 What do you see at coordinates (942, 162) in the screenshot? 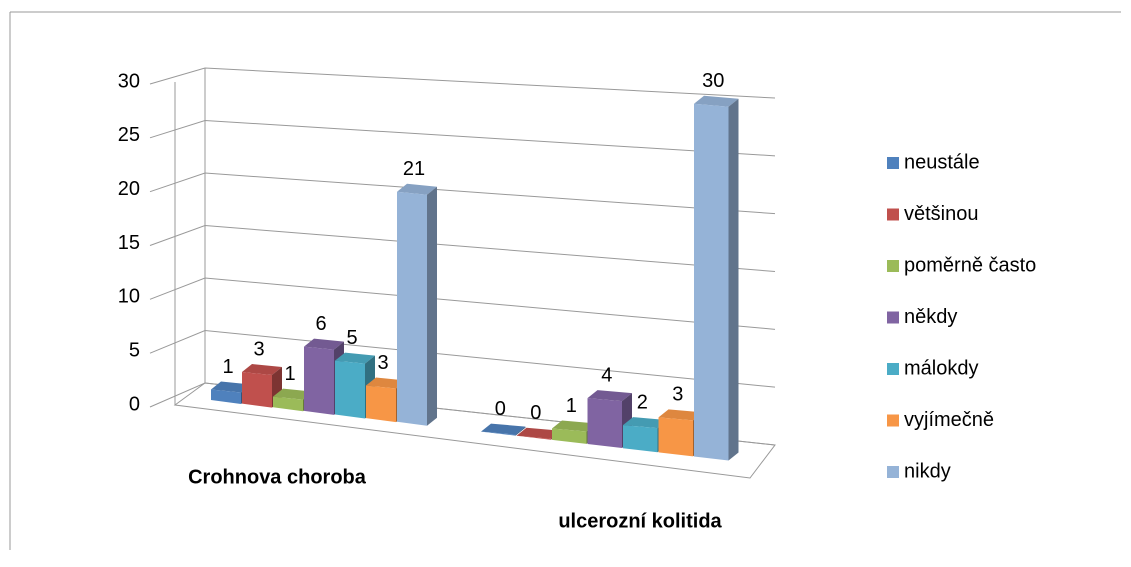
I see `legend-label: neustále` at bounding box center [942, 162].